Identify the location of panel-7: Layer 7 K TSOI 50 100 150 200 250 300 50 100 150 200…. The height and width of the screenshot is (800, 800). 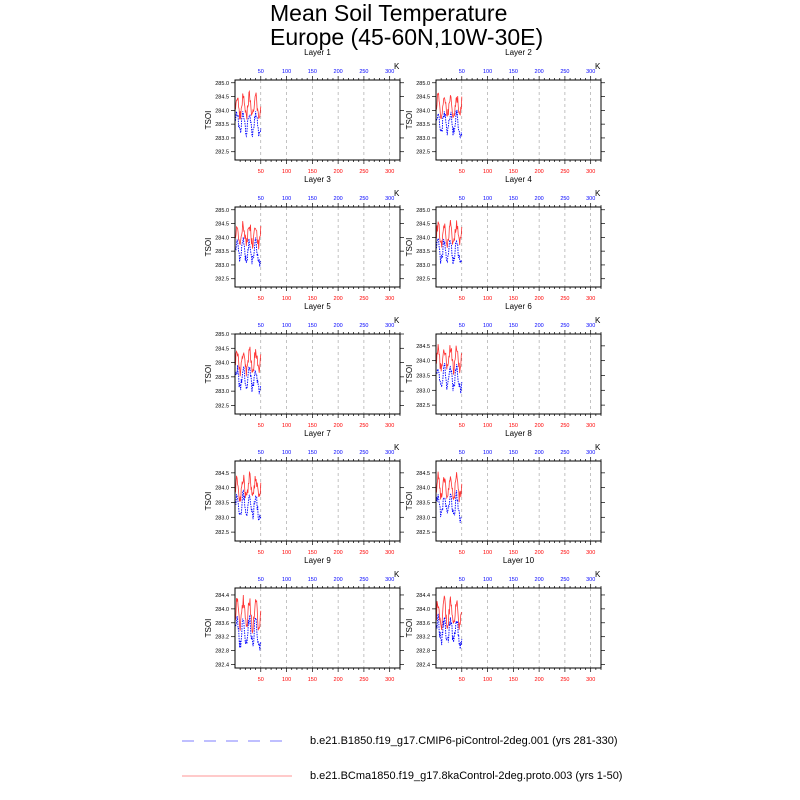
(304, 492).